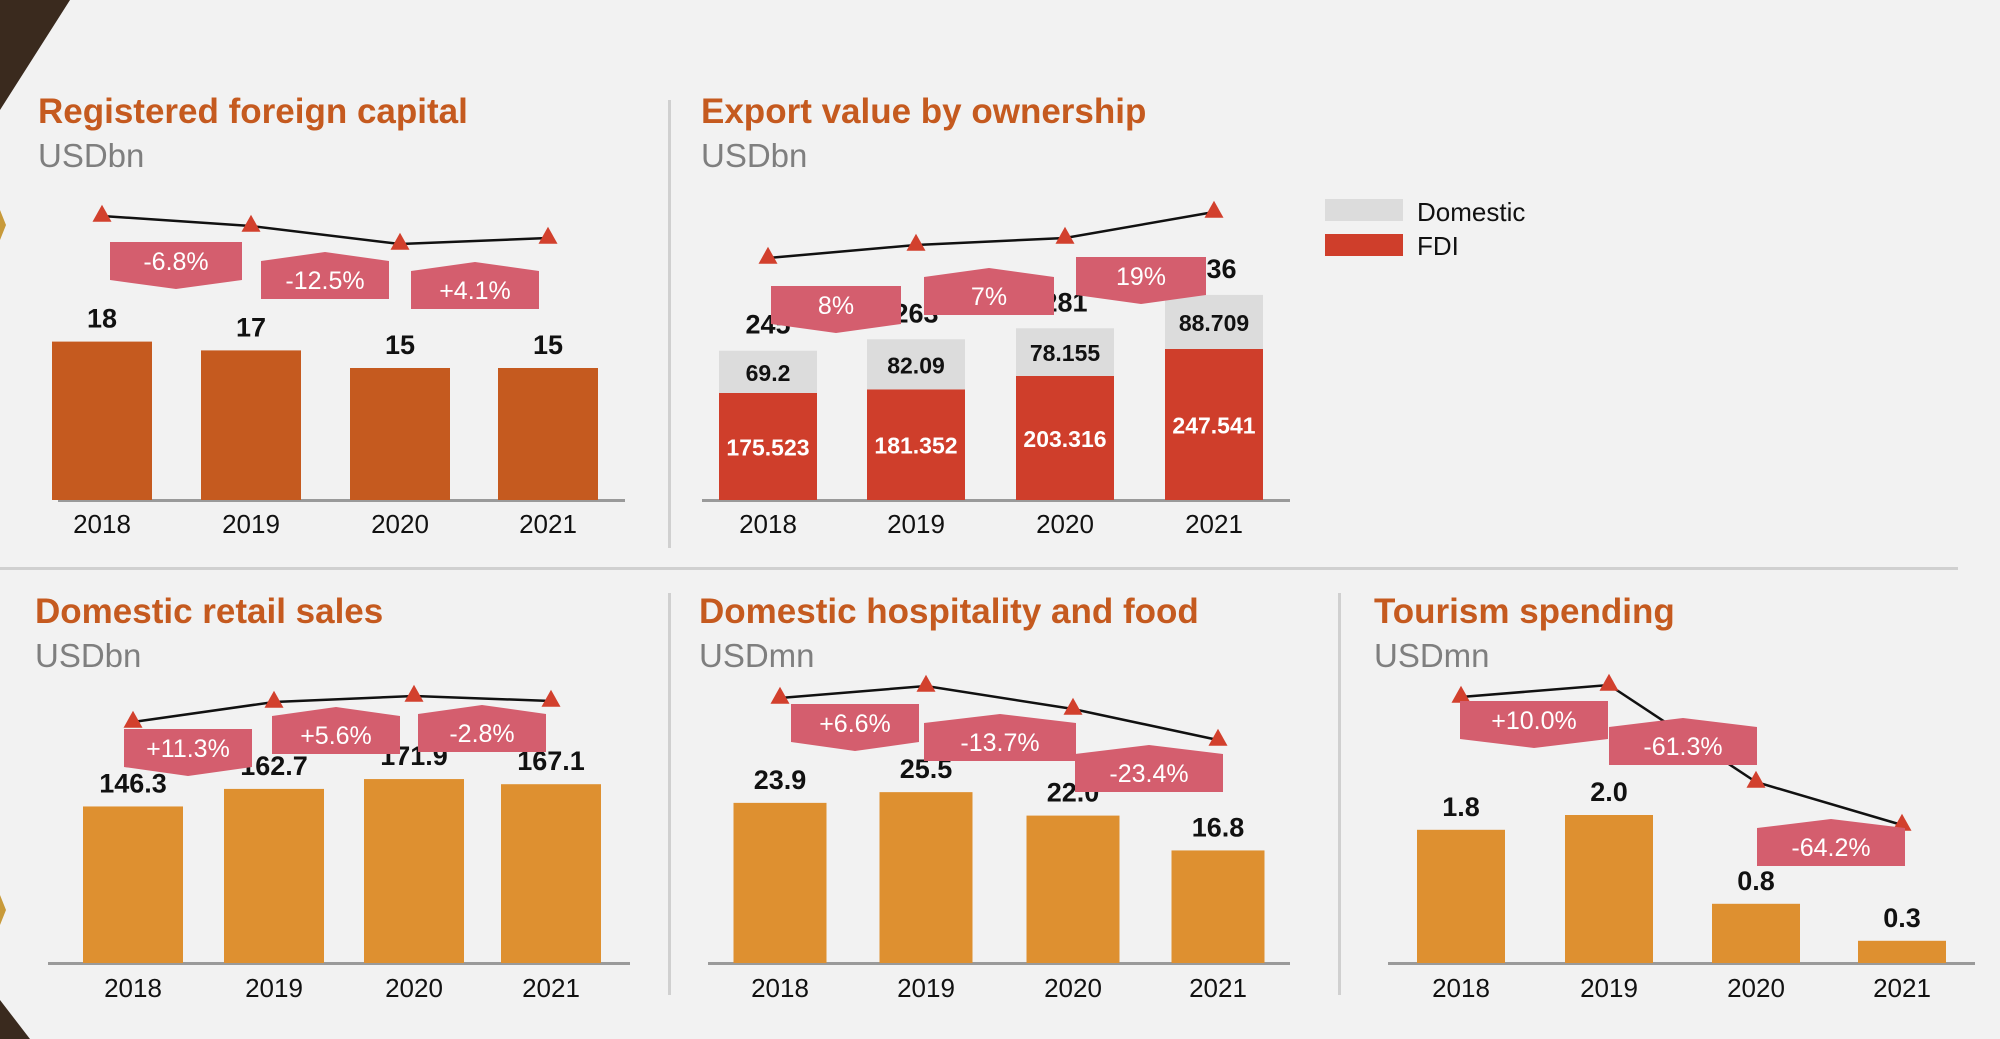 The height and width of the screenshot is (1039, 2000). I want to click on top-left-dark-wedge, so click(35, 55).